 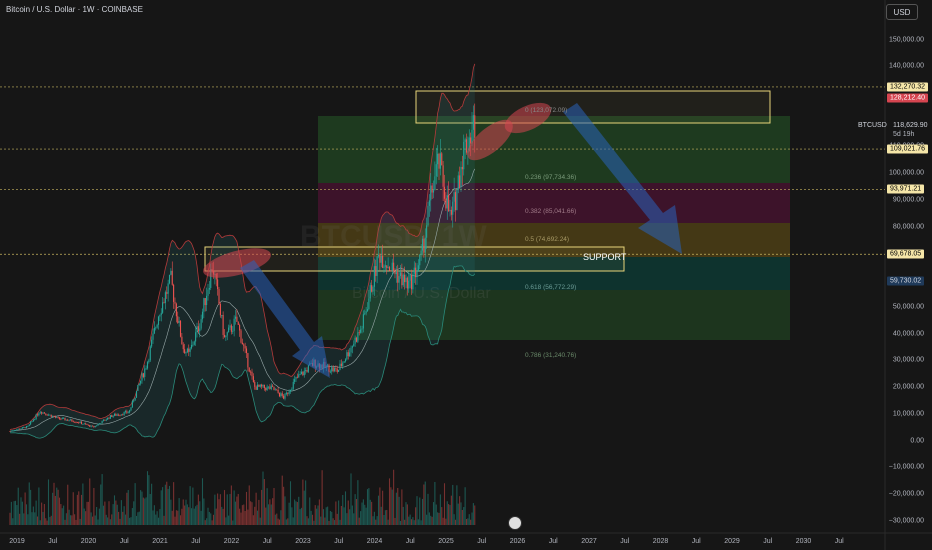 I want to click on x-tick-label: 2021, so click(x=160, y=541).